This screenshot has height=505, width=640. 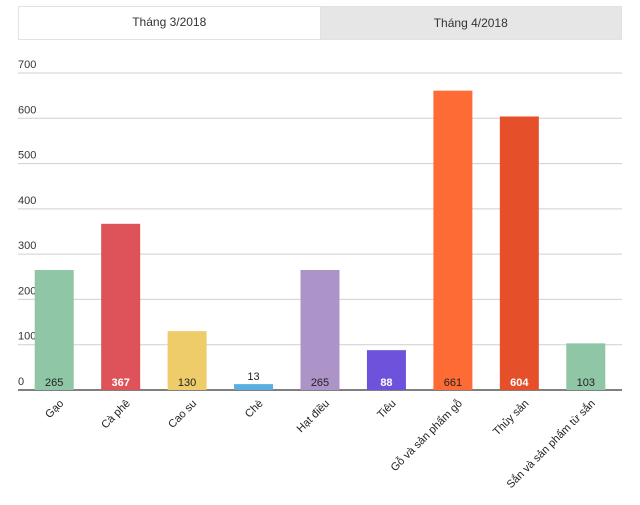 I want to click on data-label: 661, so click(x=453, y=383).